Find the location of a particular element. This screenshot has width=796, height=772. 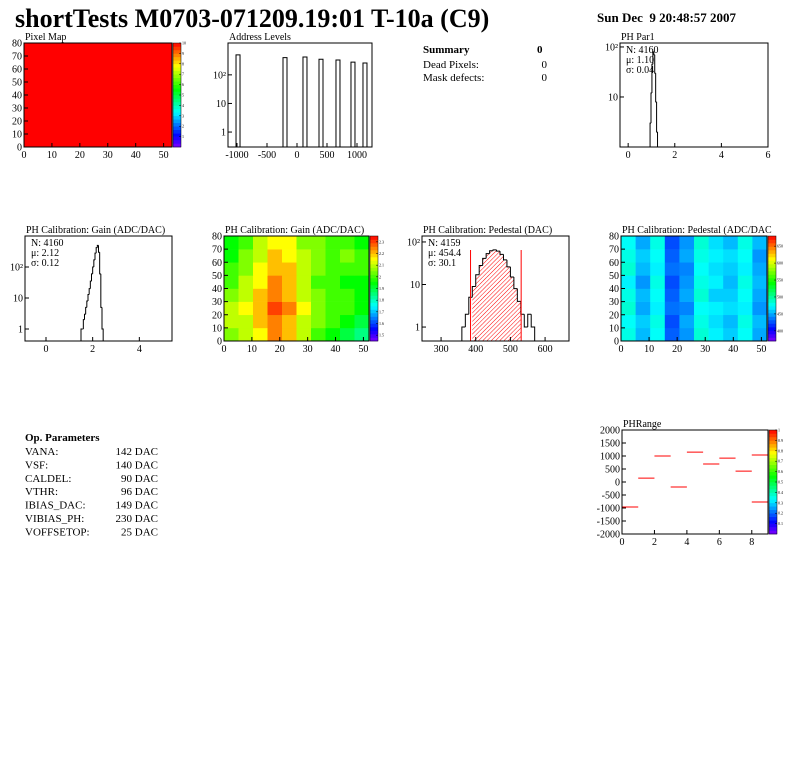

y-tick-label: 50 is located at coordinates (17, 83).